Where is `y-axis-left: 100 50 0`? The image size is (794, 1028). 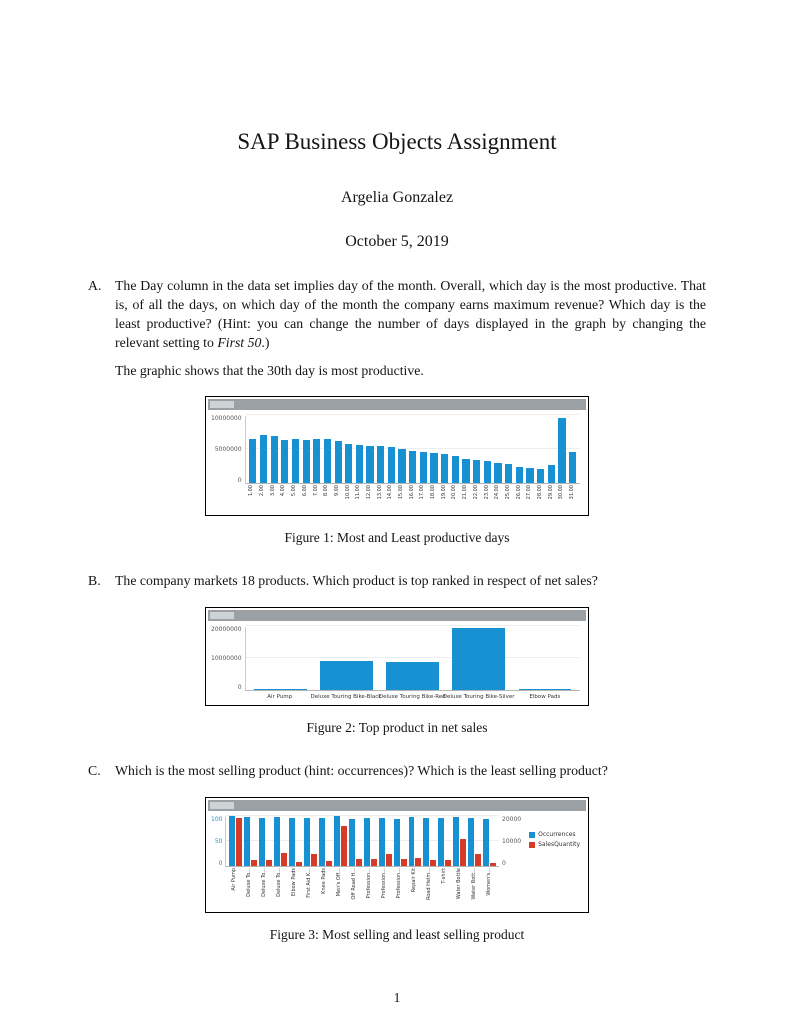 y-axis-left: 100 50 0 is located at coordinates (216, 842).